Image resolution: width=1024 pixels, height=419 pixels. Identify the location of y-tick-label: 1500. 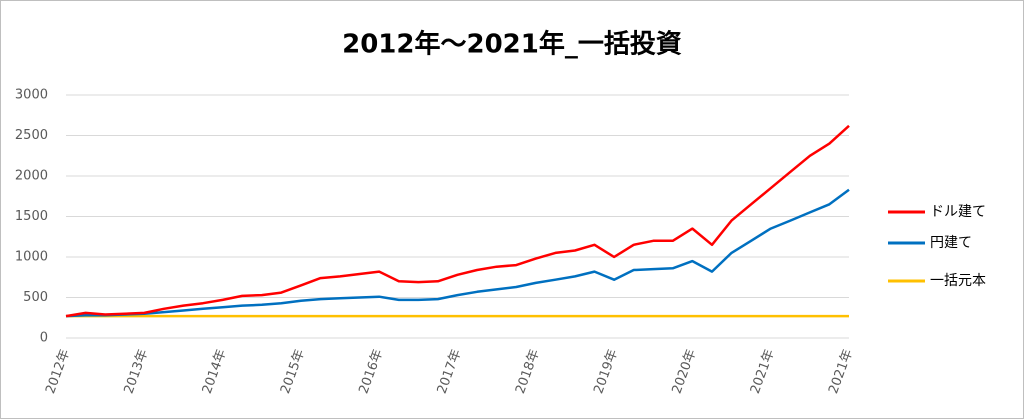
(31, 216).